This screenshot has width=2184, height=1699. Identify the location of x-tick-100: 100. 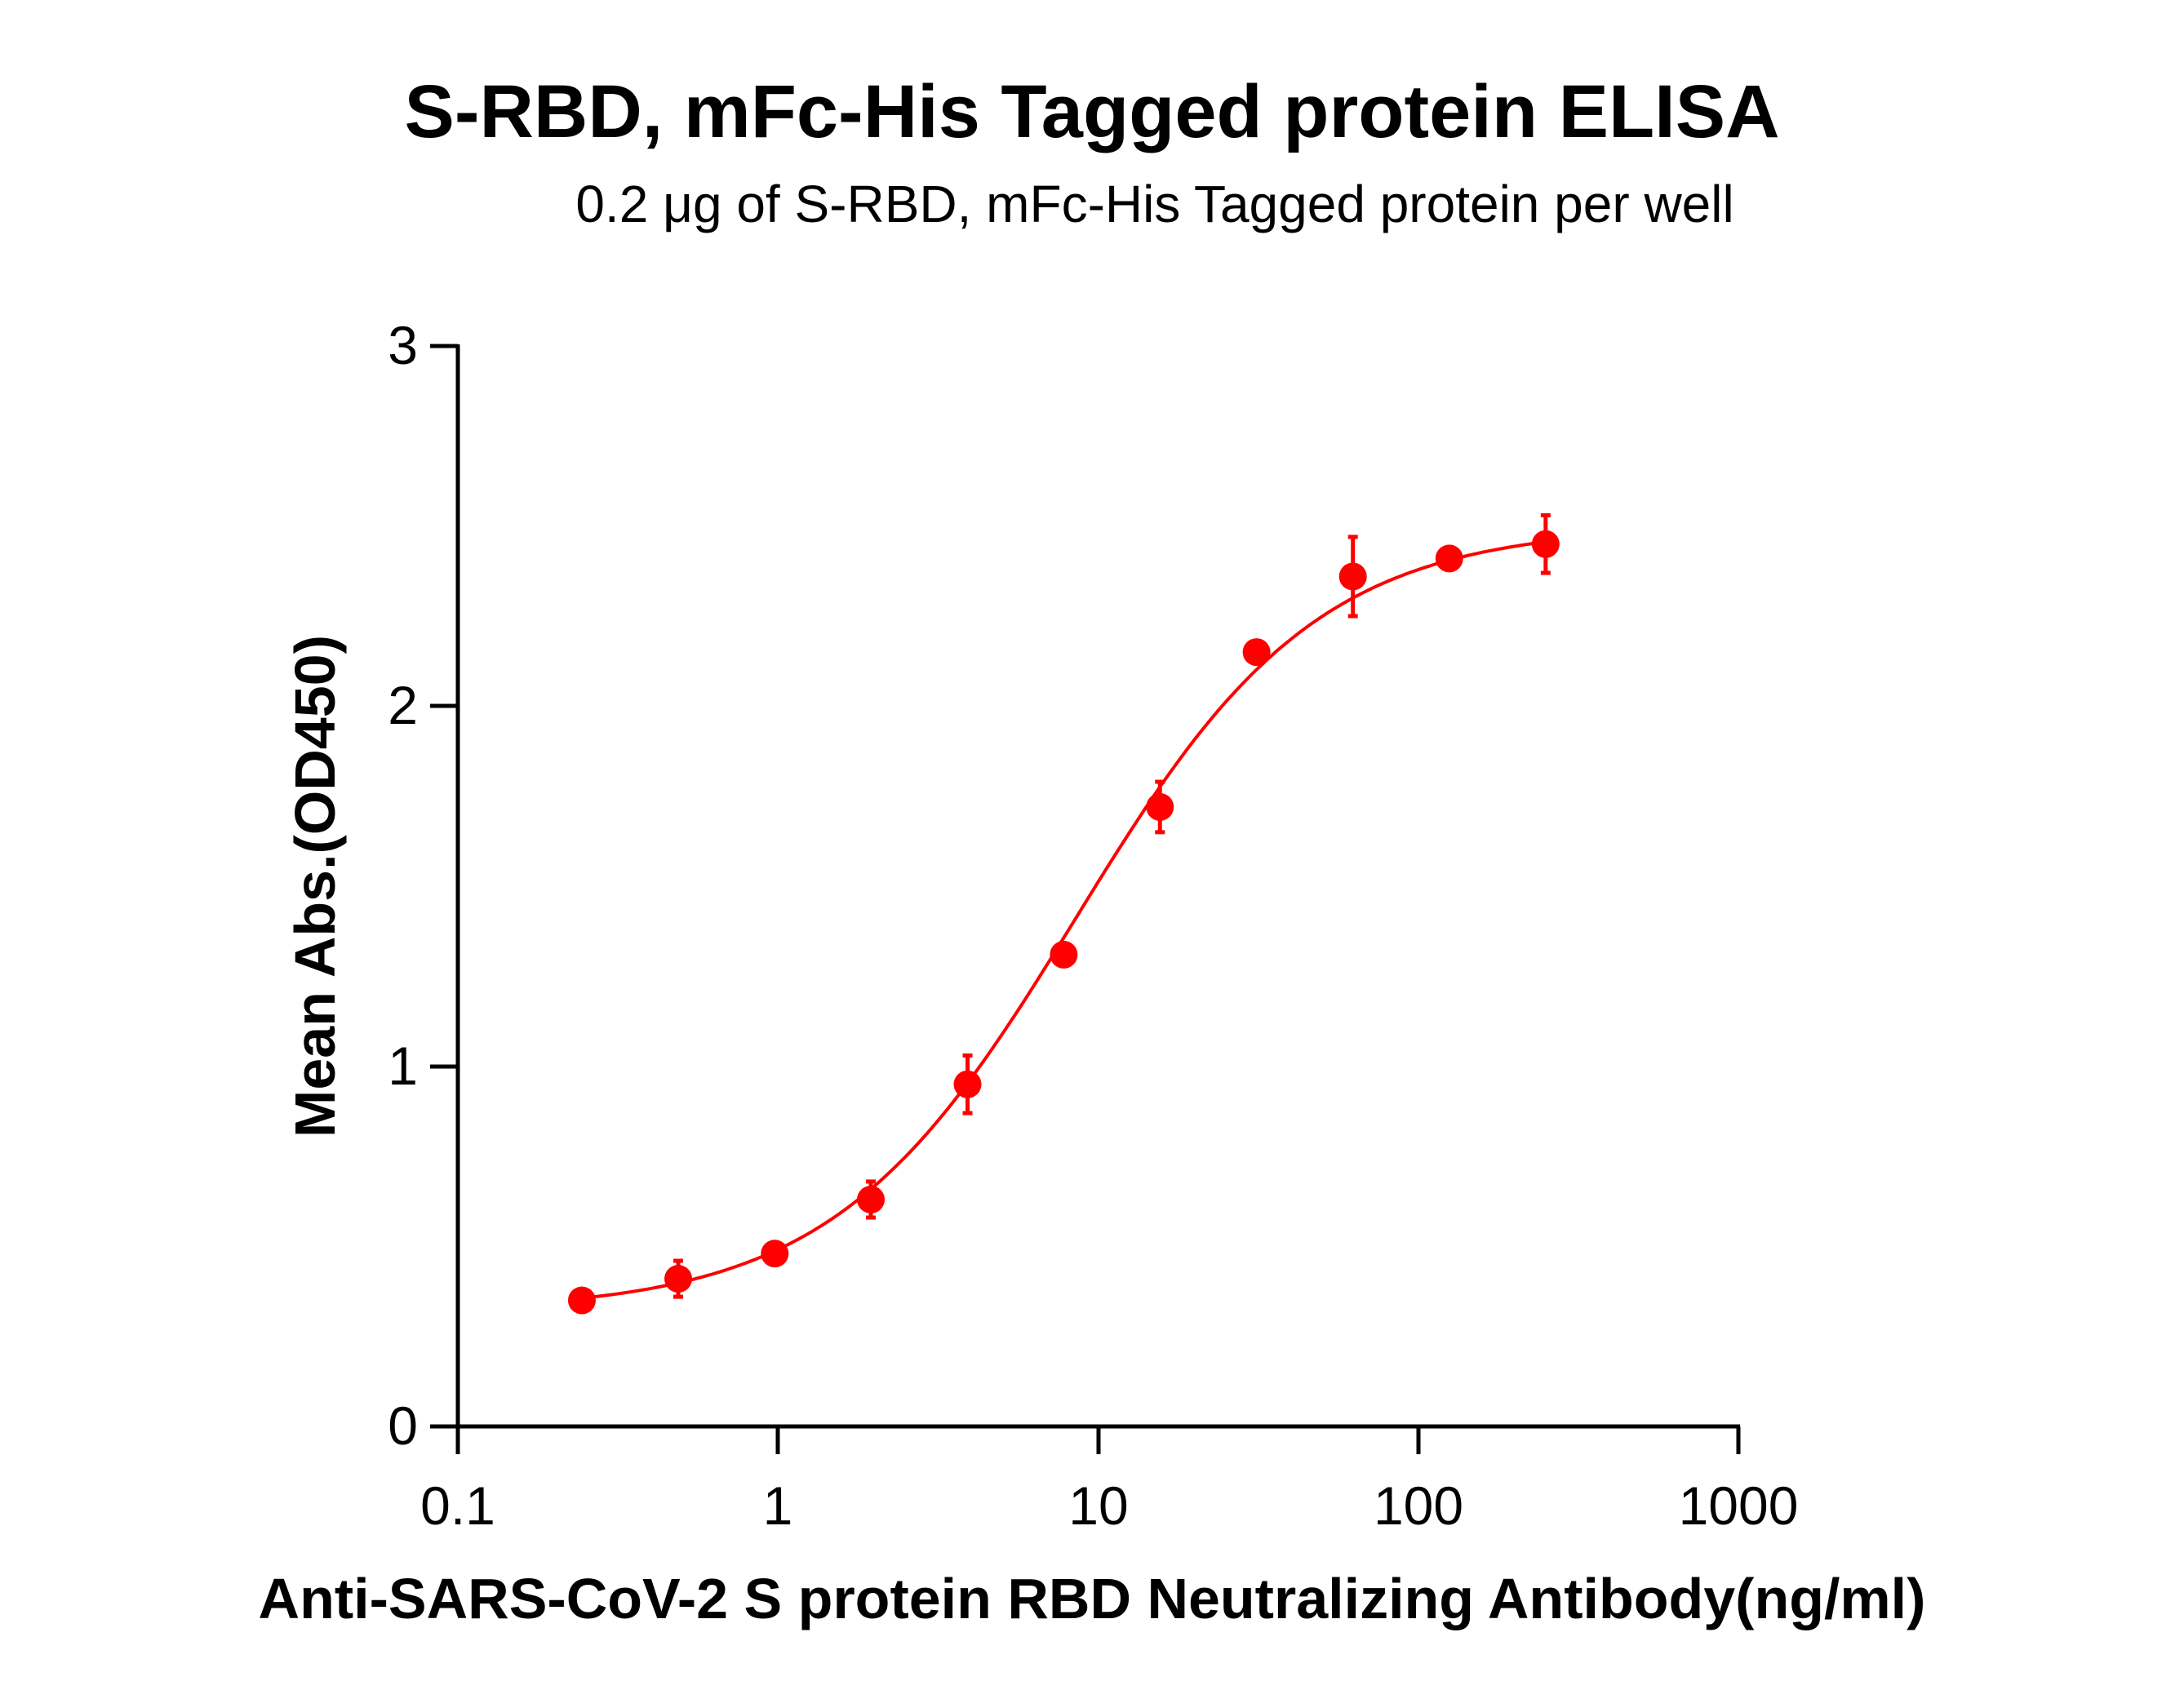
(1419, 1505).